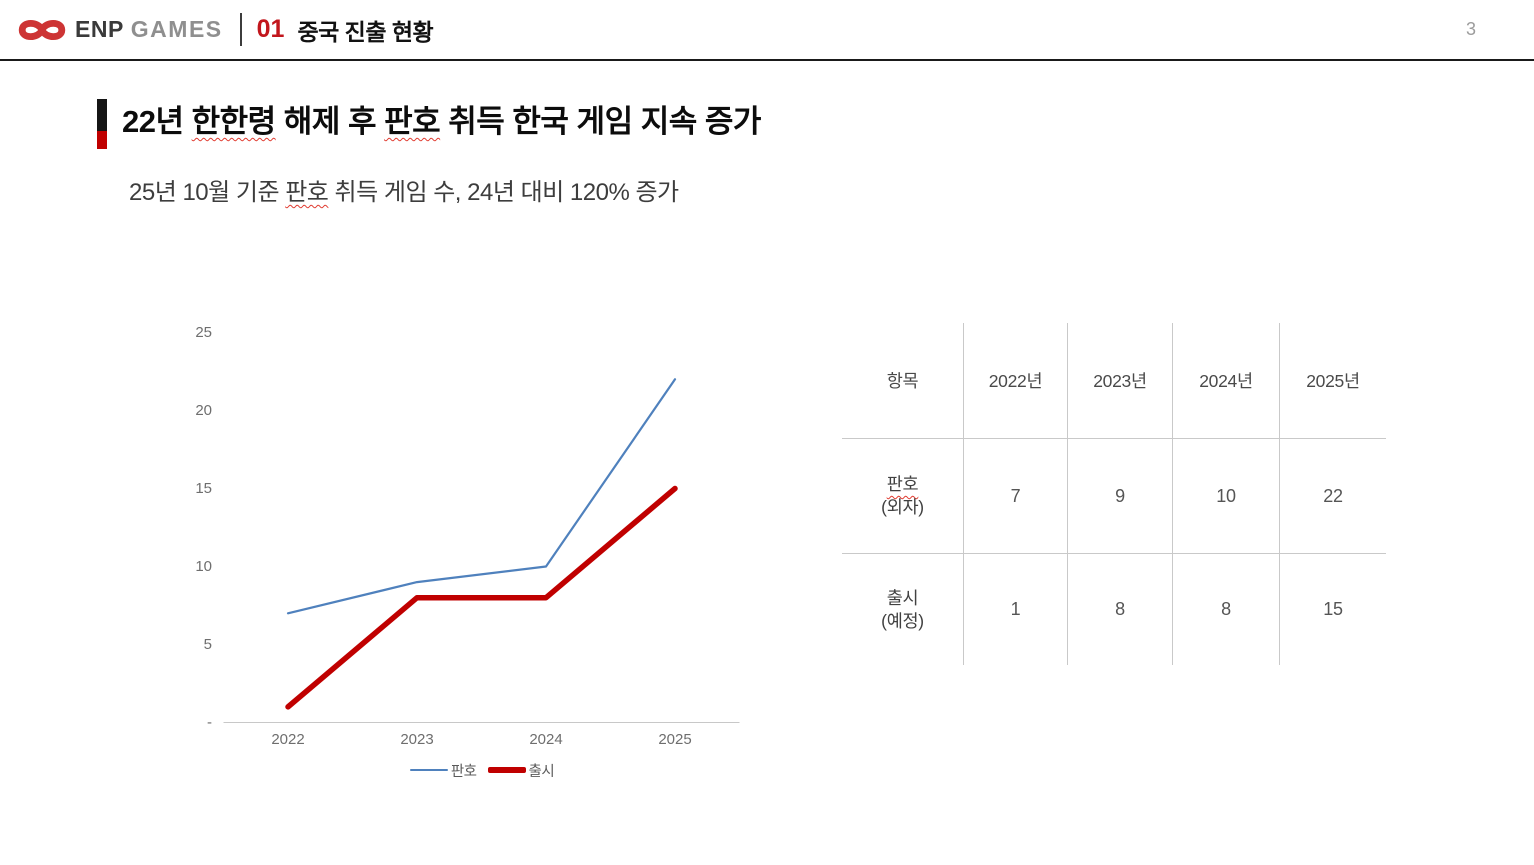 The width and height of the screenshot is (1534, 865). Describe the element at coordinates (157, 121) in the screenshot. I see `text-segment: 22년` at that location.